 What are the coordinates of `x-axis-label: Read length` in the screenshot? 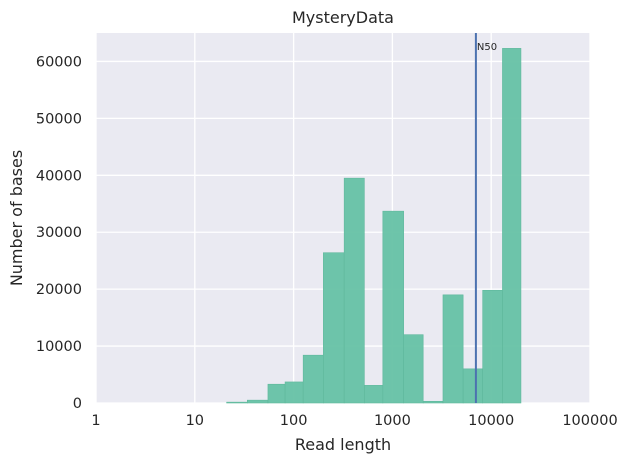 It's located at (343, 444).